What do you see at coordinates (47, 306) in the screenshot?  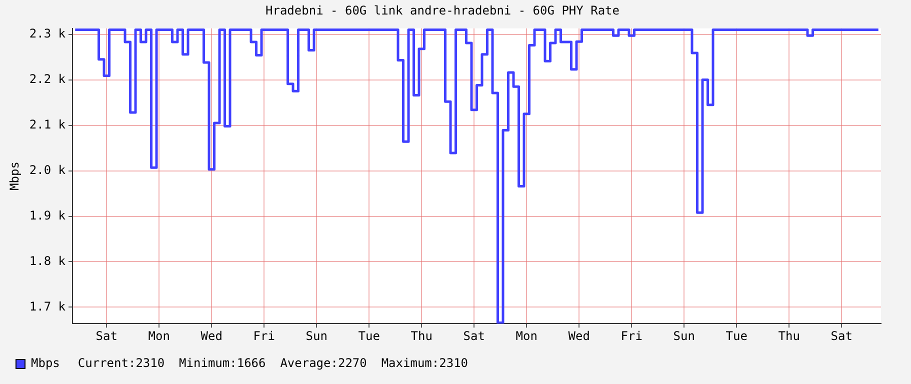 I see `y-tick-label: 1.7 k` at bounding box center [47, 306].